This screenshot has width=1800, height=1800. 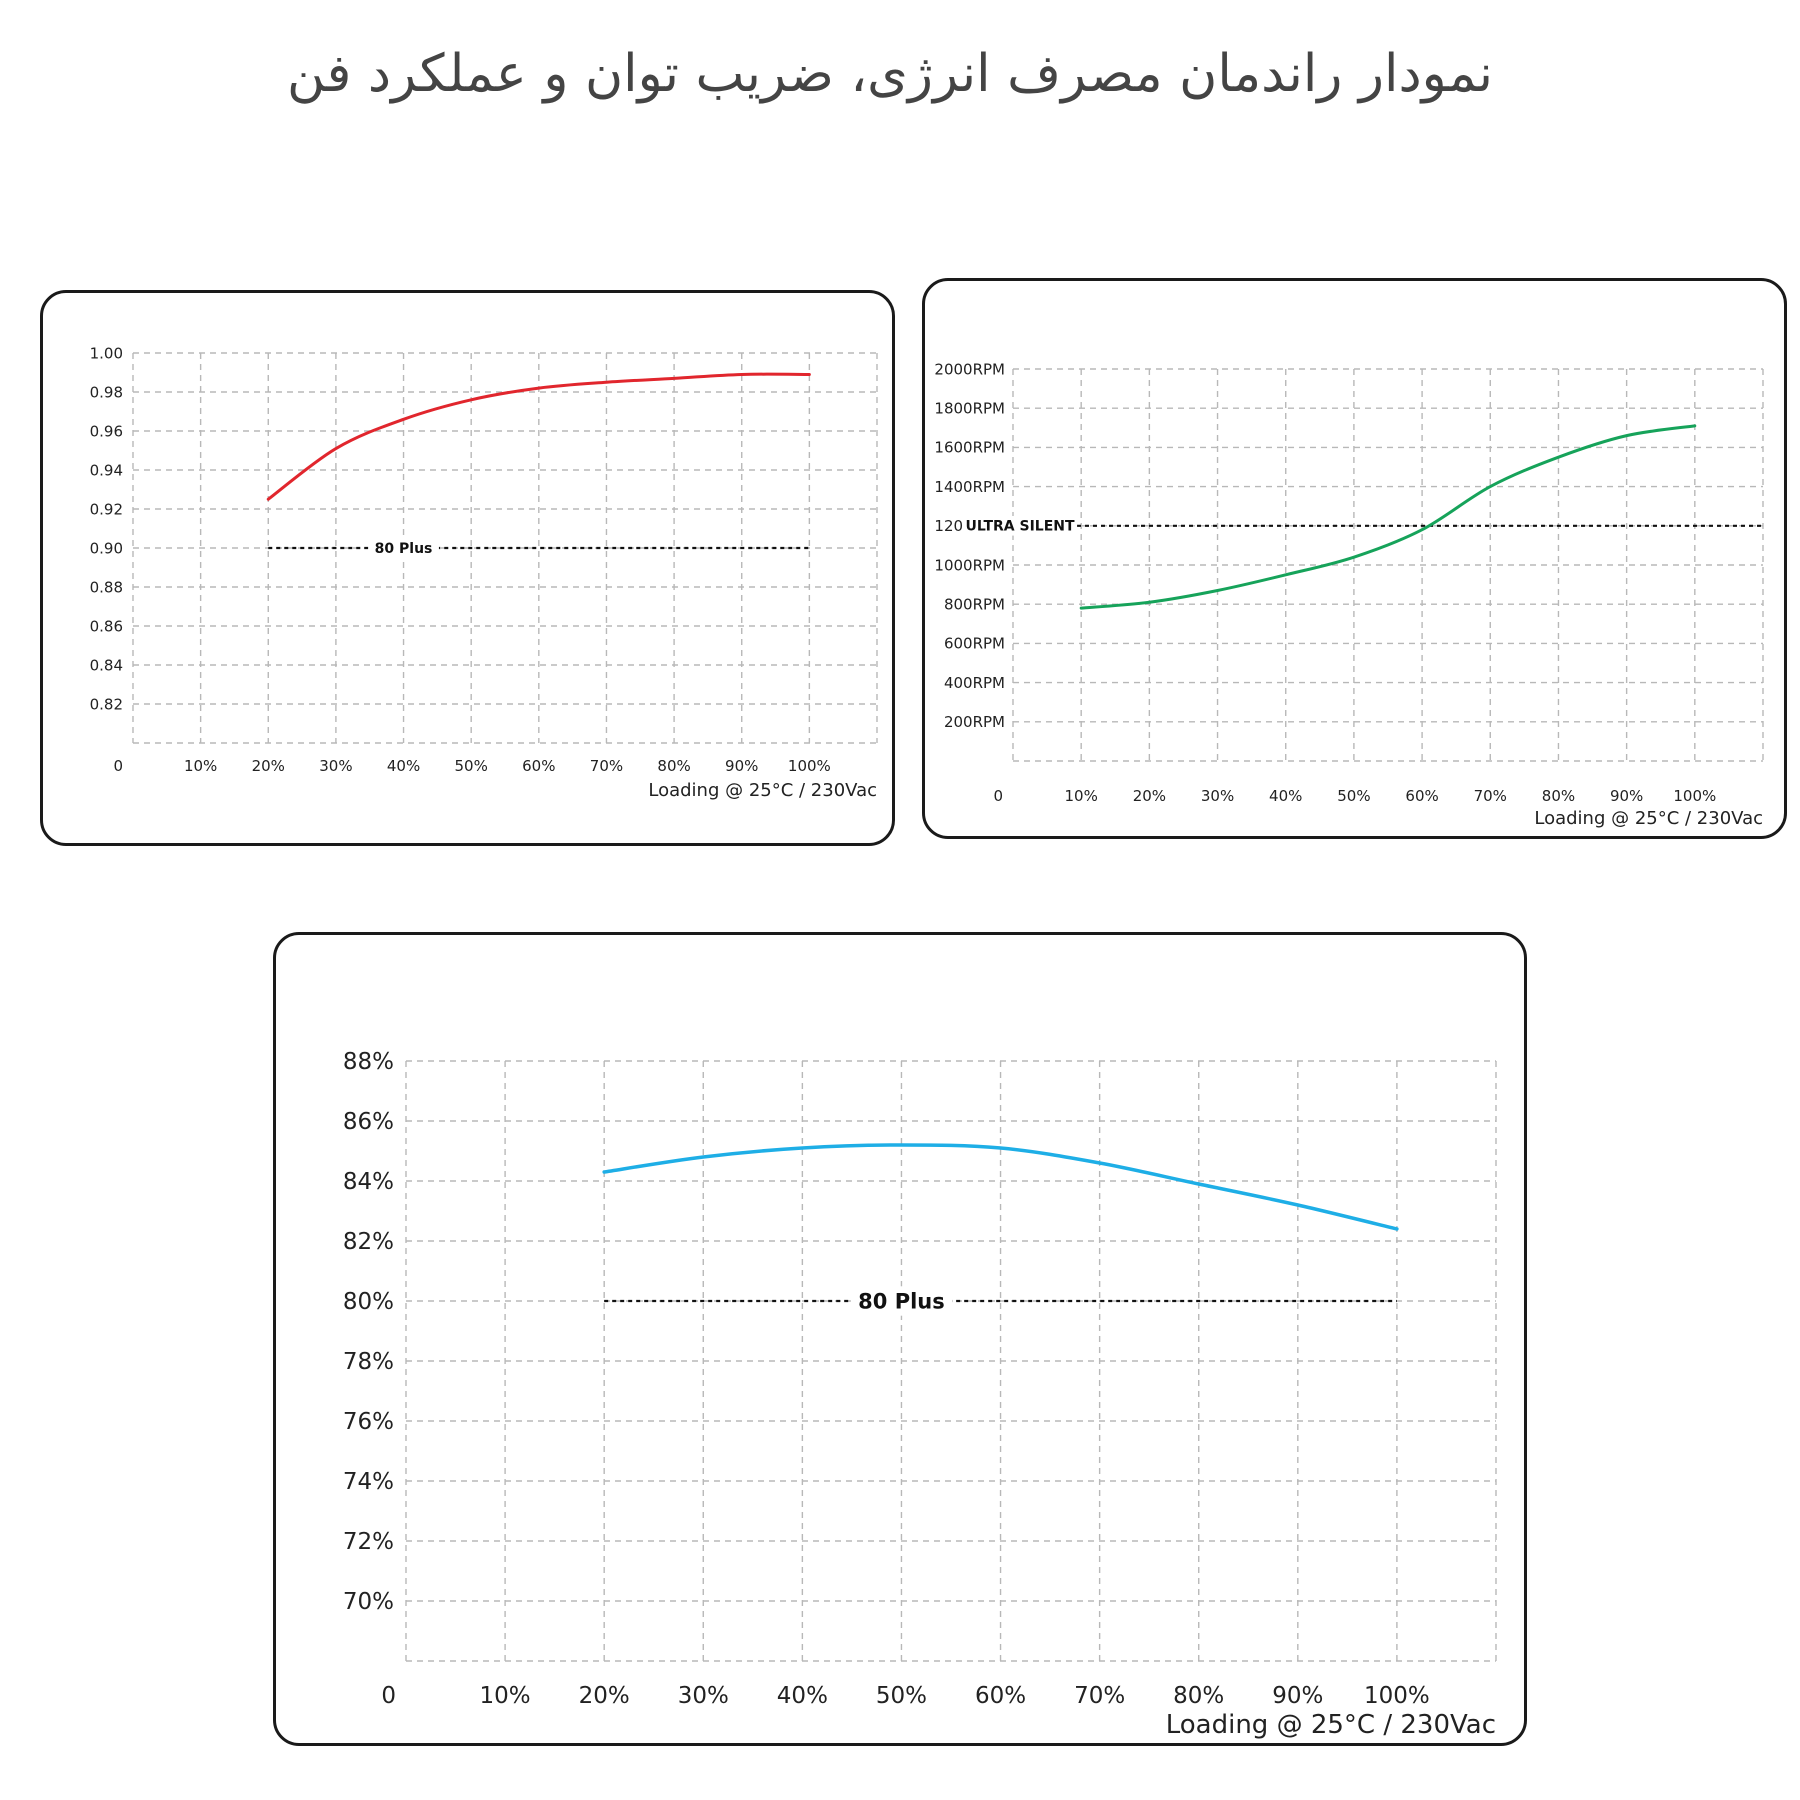 I want to click on power-factor-y-tick-label: 0.94, so click(x=106, y=470).